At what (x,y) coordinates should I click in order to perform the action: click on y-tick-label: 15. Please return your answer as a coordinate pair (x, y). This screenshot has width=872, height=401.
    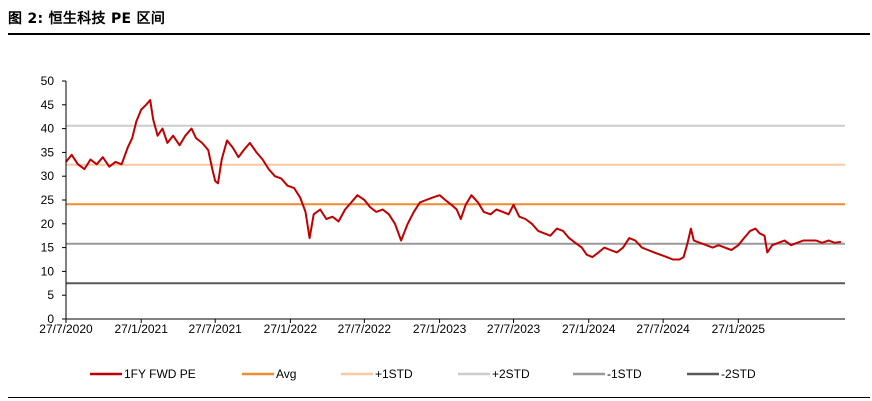
    Looking at the image, I should click on (48, 248).